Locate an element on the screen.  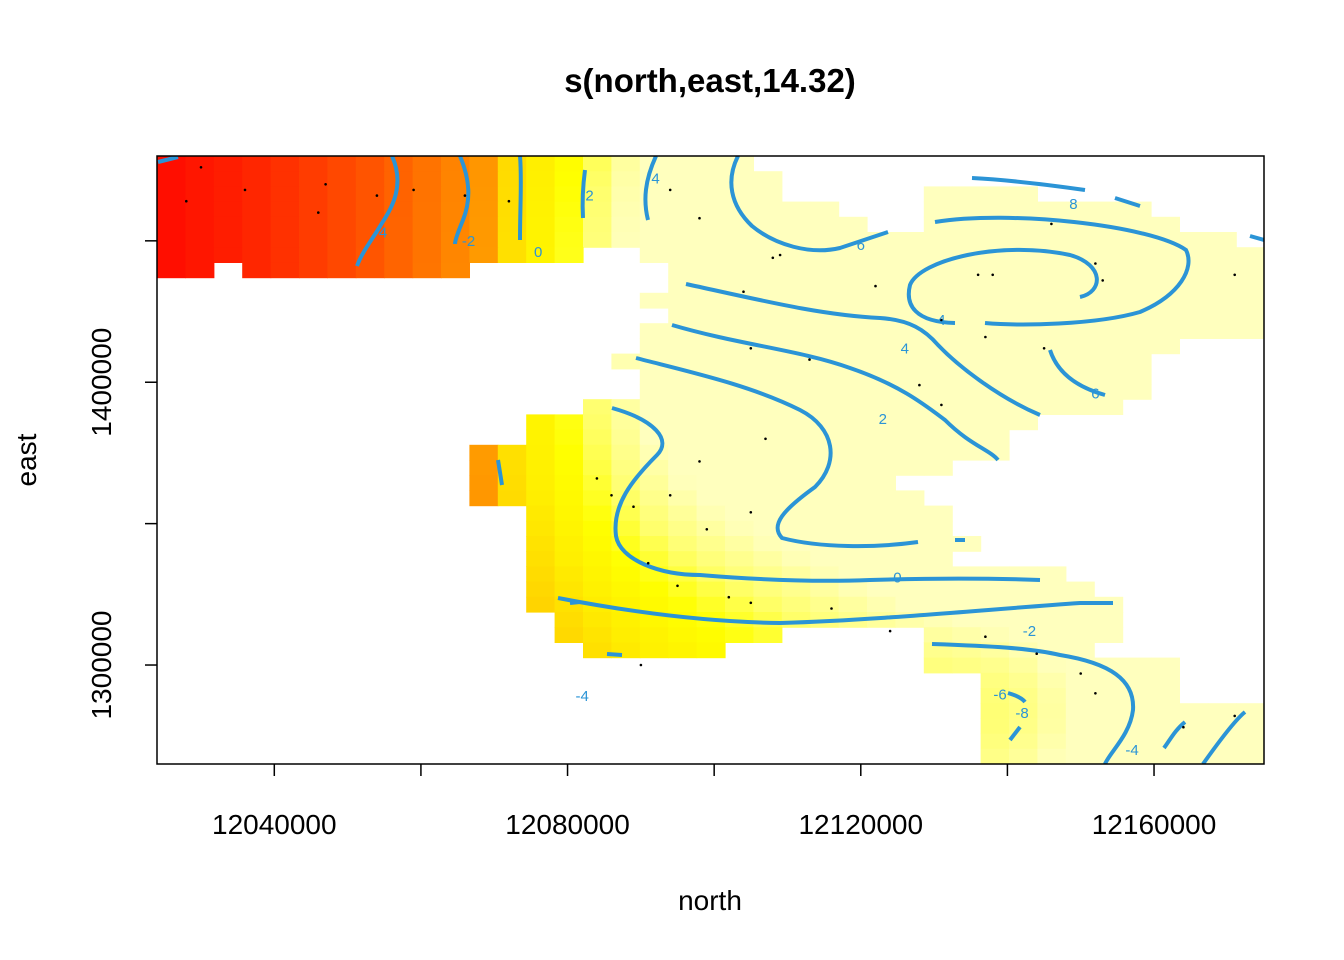
contour-line is located at coordinates (520, 198).